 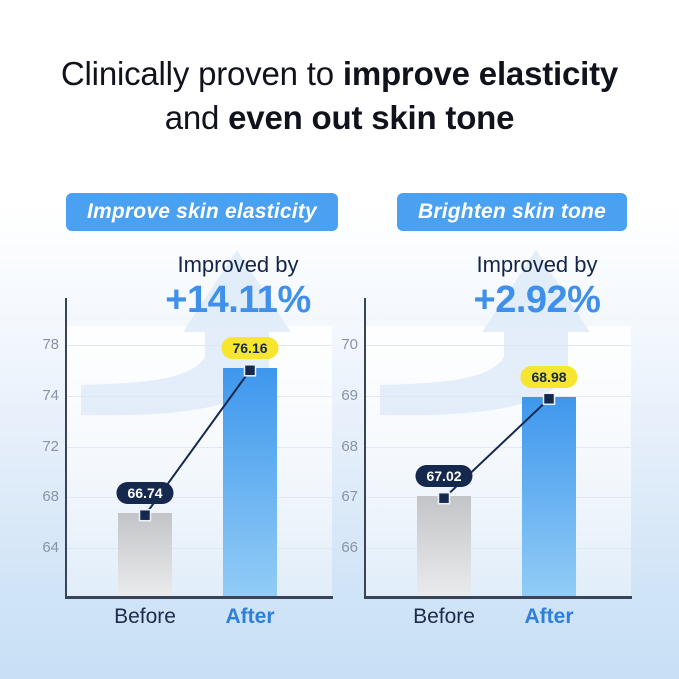 I want to click on improvement-percent: +2.92%, so click(x=537, y=300).